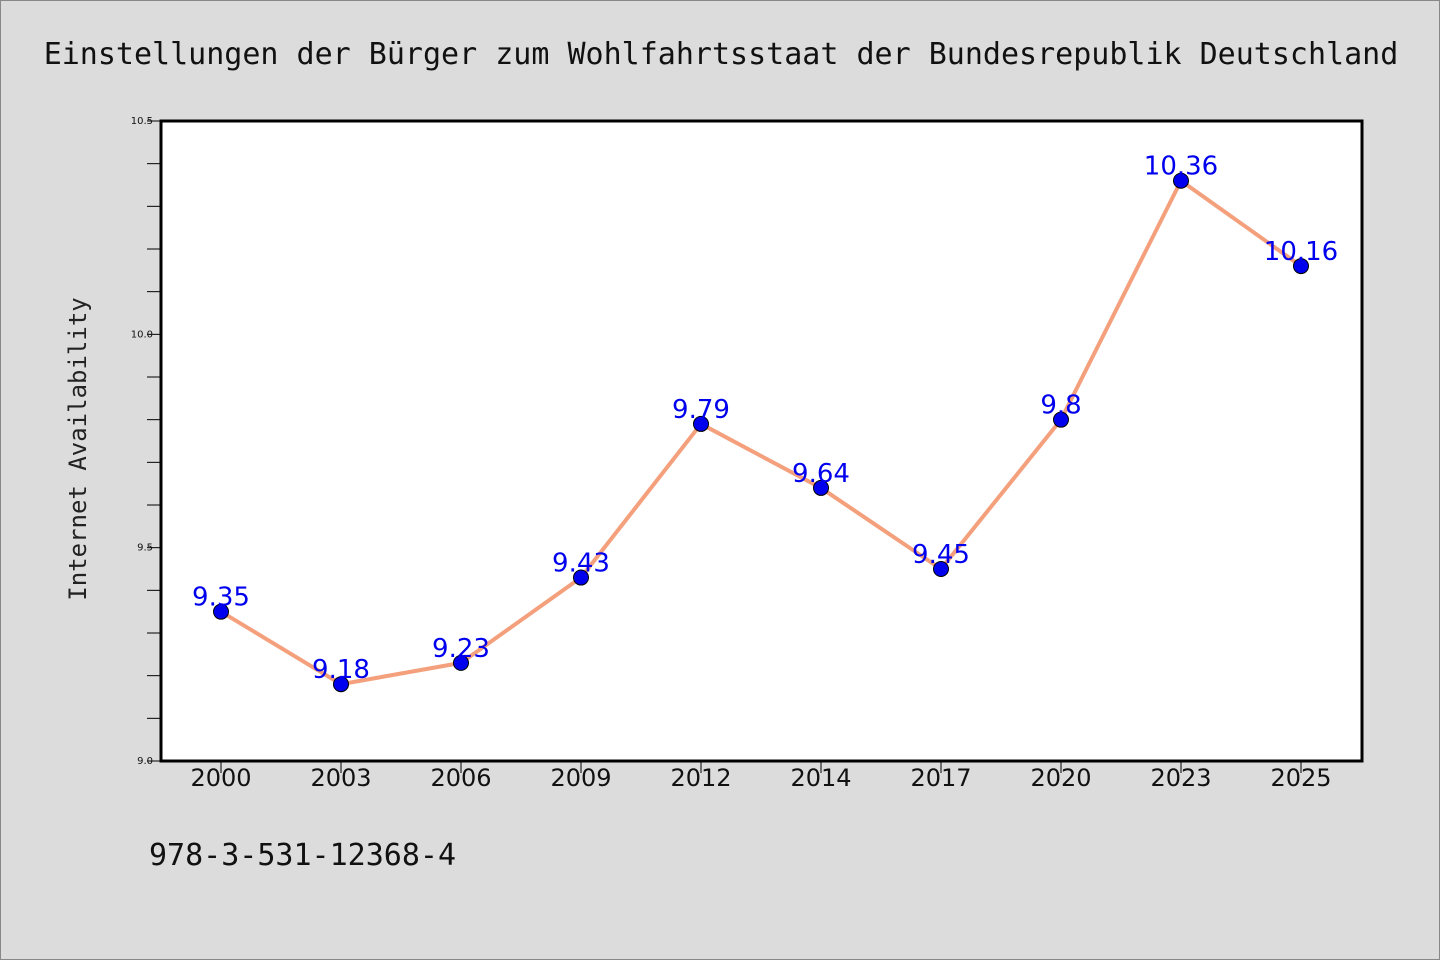 The image size is (1440, 960). Describe the element at coordinates (341, 670) in the screenshot. I see `data-label: 9.18` at that location.